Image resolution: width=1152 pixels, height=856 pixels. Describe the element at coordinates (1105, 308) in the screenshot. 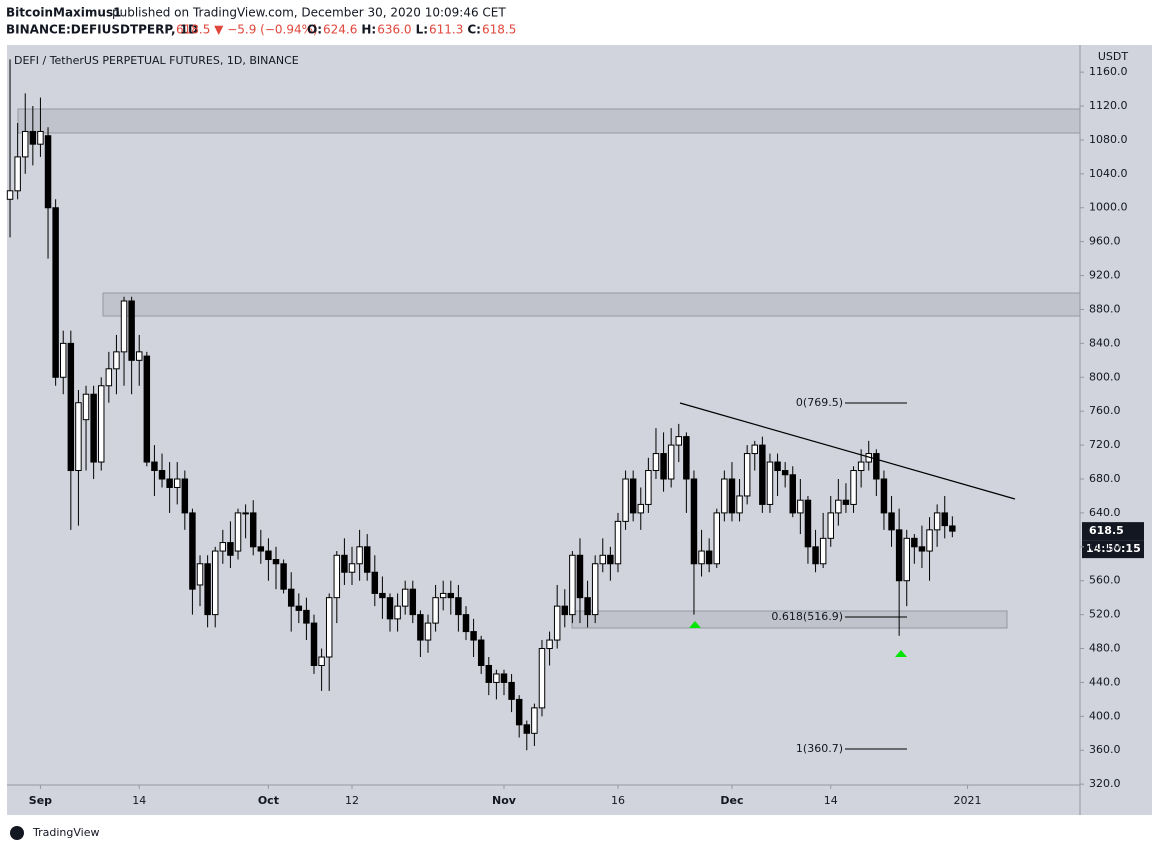

I see `y-tick-label: 880.0` at that location.